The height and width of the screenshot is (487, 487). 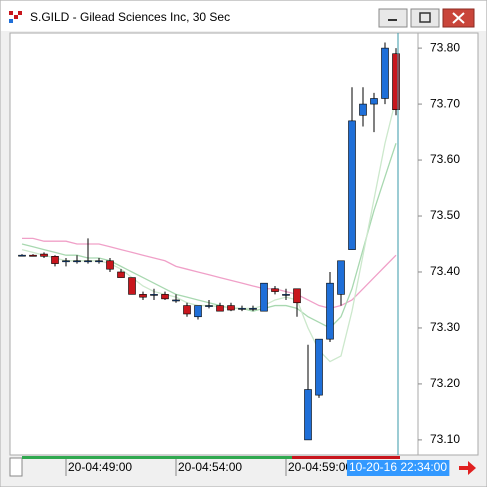 I want to click on cursor-label-bg, so click(x=398, y=468).